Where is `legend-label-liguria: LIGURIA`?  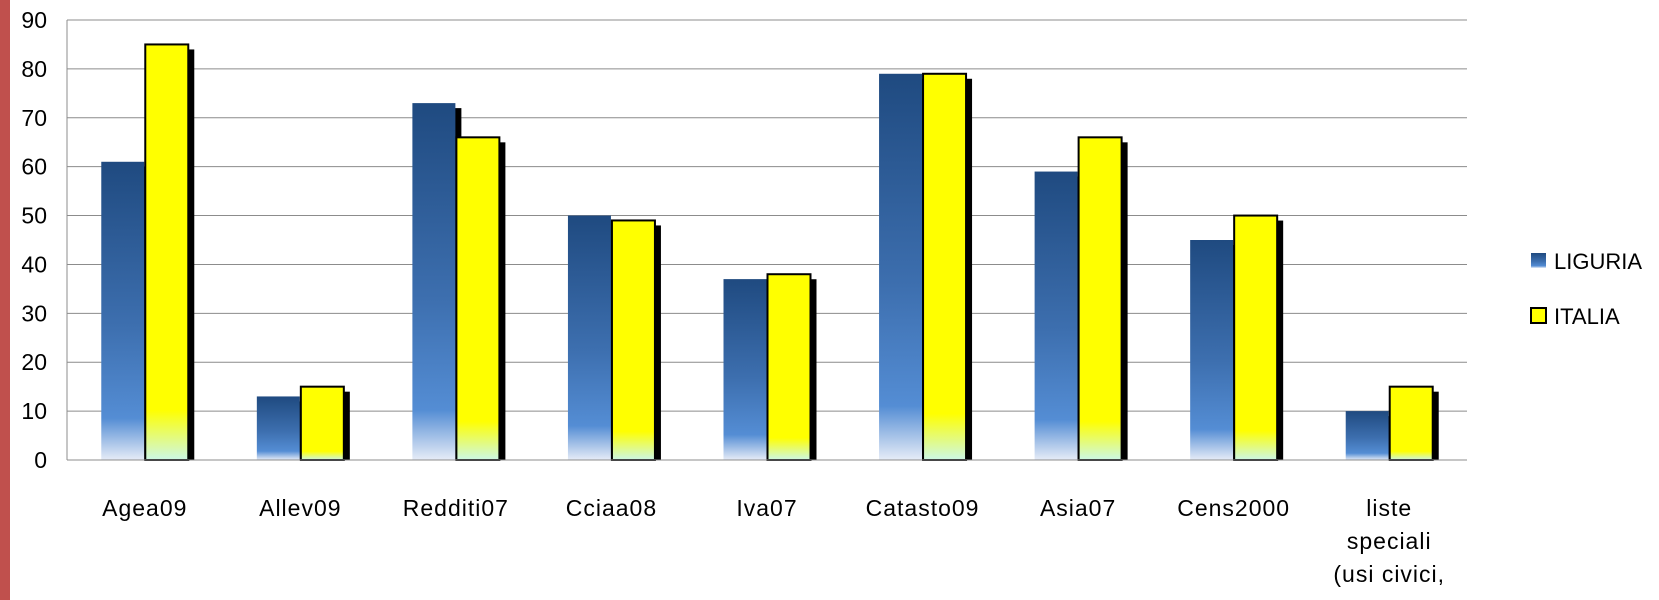
legend-label-liguria: LIGURIA is located at coordinates (1598, 261).